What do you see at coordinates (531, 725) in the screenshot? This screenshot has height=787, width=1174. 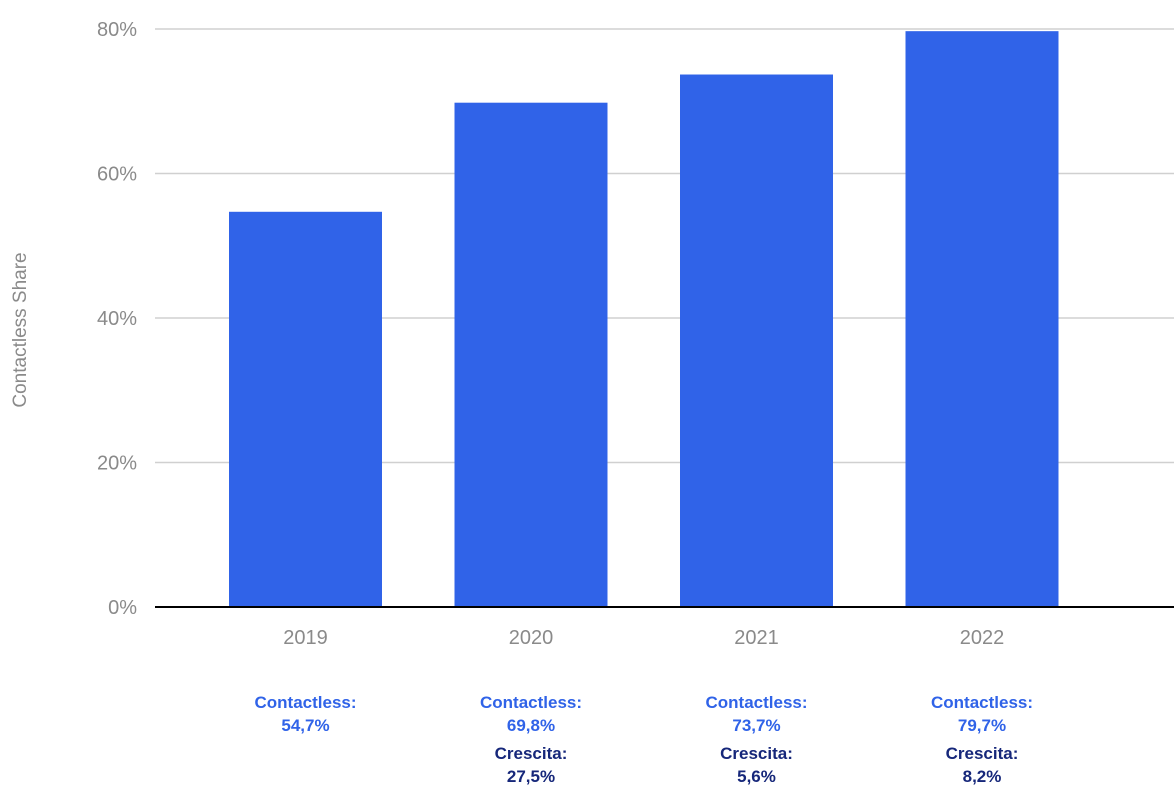 I see `annotation-contactless: 69,8%` at bounding box center [531, 725].